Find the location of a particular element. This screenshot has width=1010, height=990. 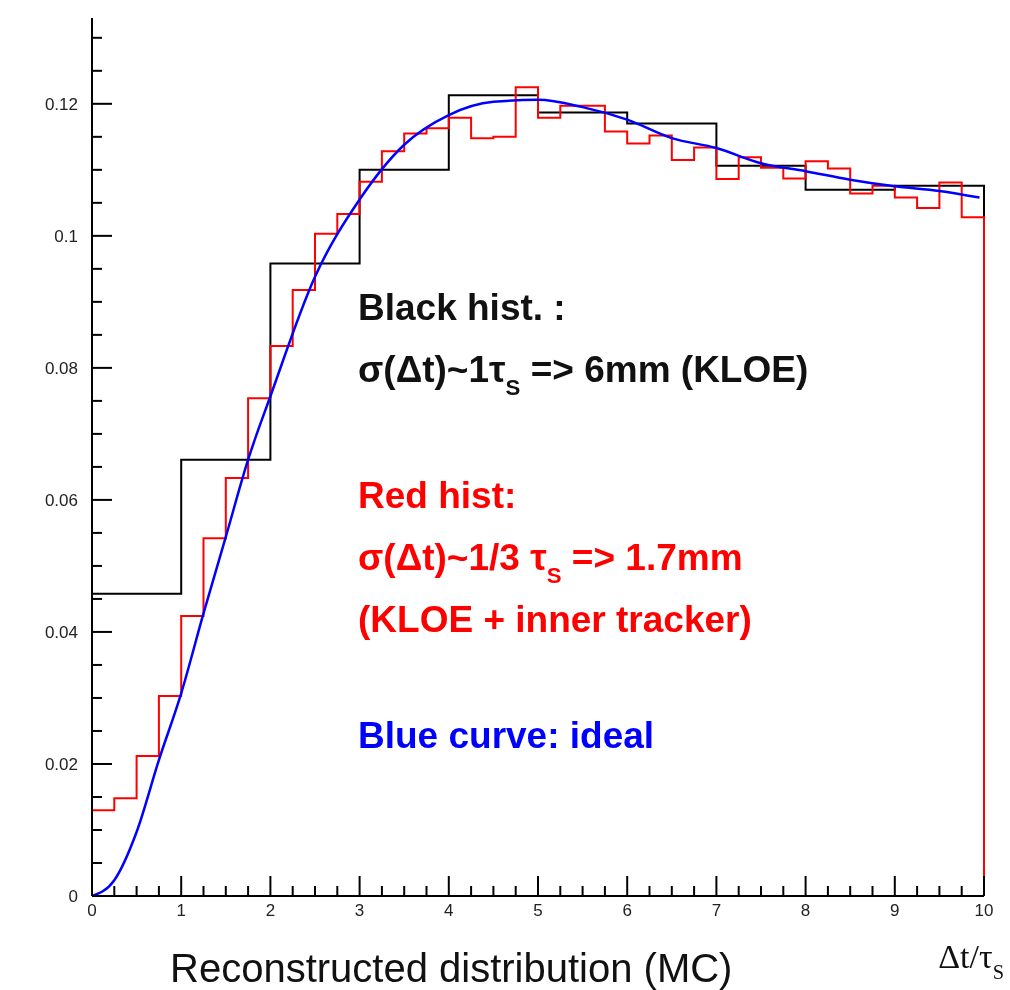

x-tick-label: 0 is located at coordinates (92, 910).